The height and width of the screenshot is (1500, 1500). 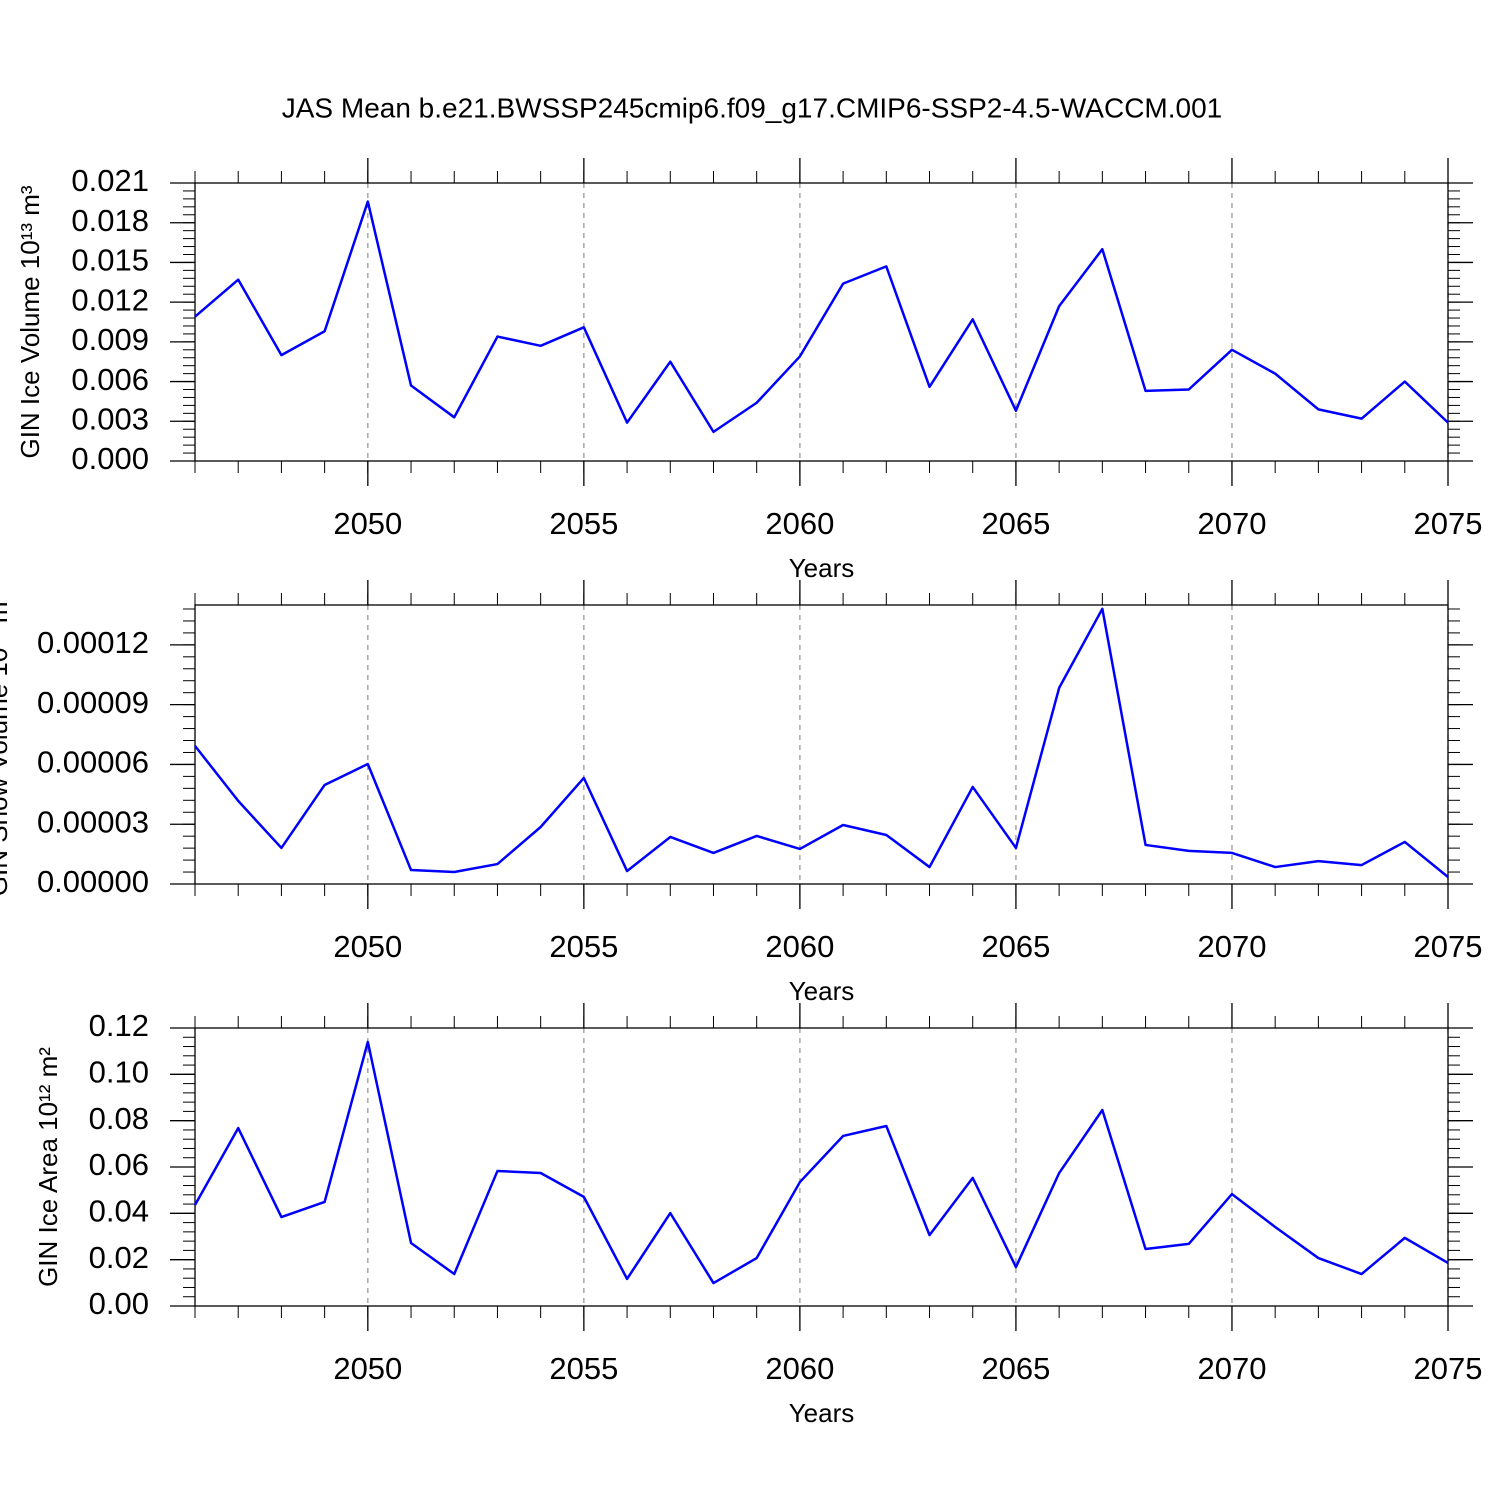 I want to click on y-tick-label: 0.06, so click(x=119, y=1164).